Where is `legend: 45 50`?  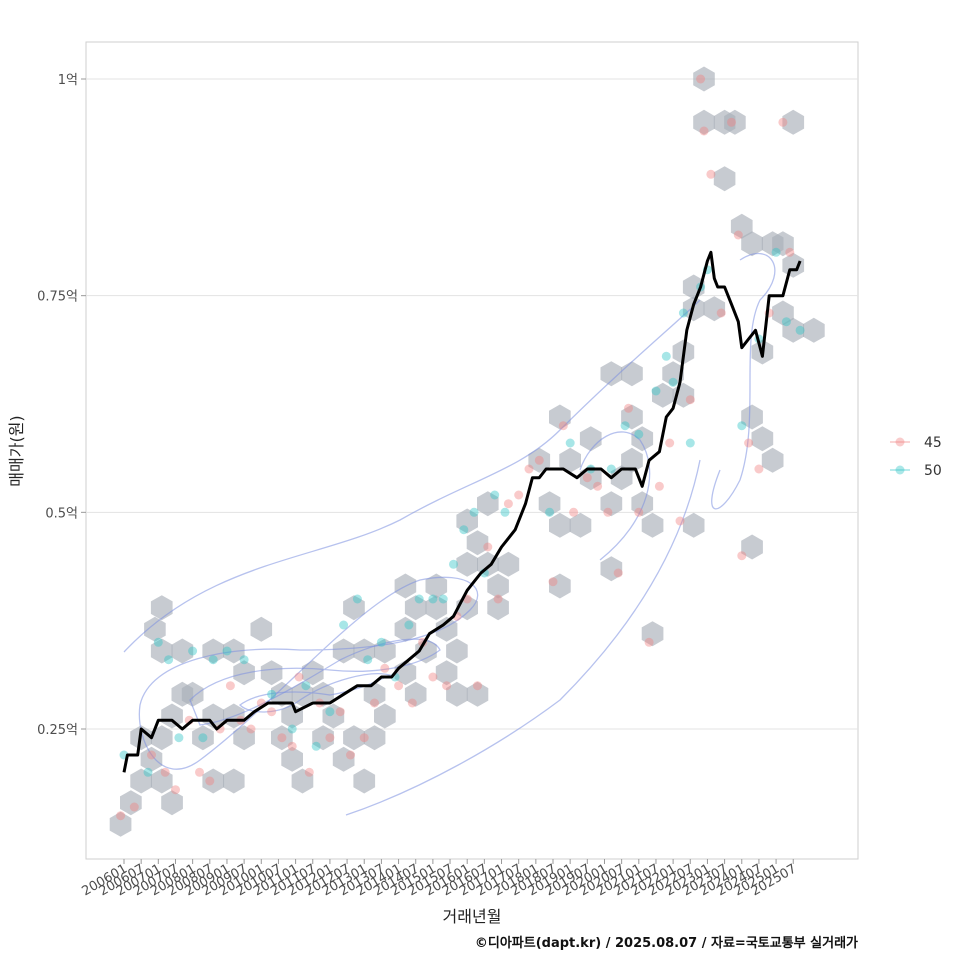 legend: 45 50 is located at coordinates (916, 457).